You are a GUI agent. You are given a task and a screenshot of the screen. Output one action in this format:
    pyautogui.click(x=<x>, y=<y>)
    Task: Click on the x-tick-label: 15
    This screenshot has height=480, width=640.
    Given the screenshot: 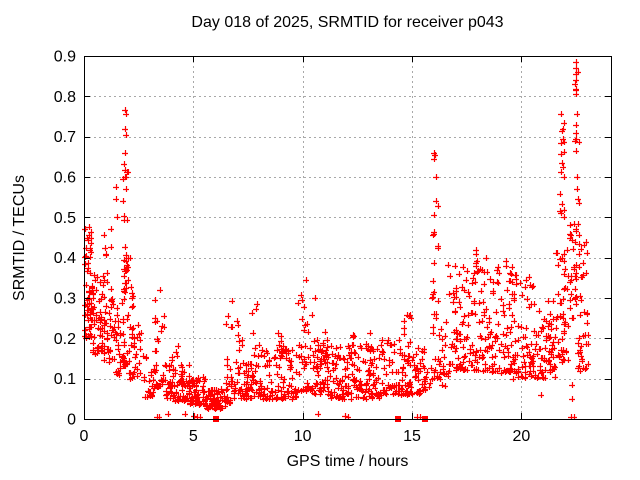 What is the action you would take?
    pyautogui.click(x=412, y=436)
    